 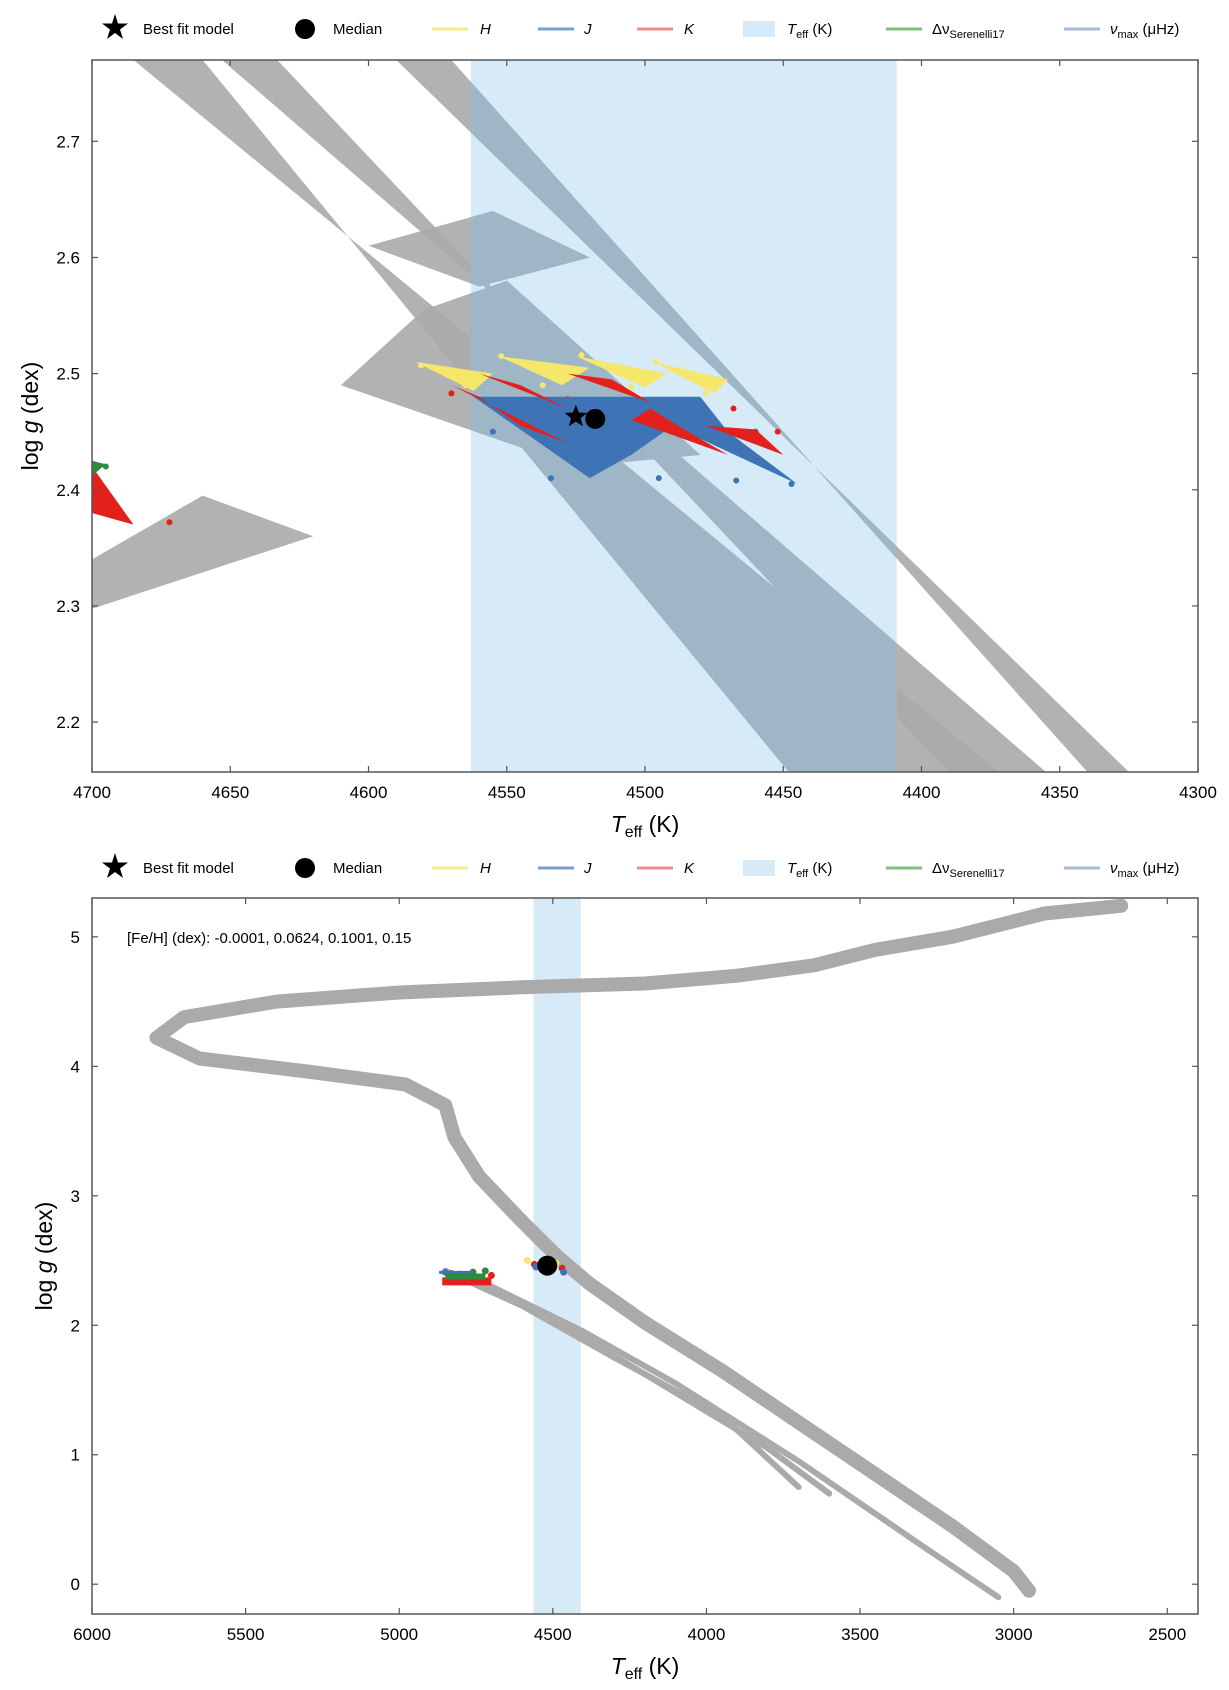 What do you see at coordinates (399, 1634) in the screenshot?
I see `x-tick-label: 5000` at bounding box center [399, 1634].